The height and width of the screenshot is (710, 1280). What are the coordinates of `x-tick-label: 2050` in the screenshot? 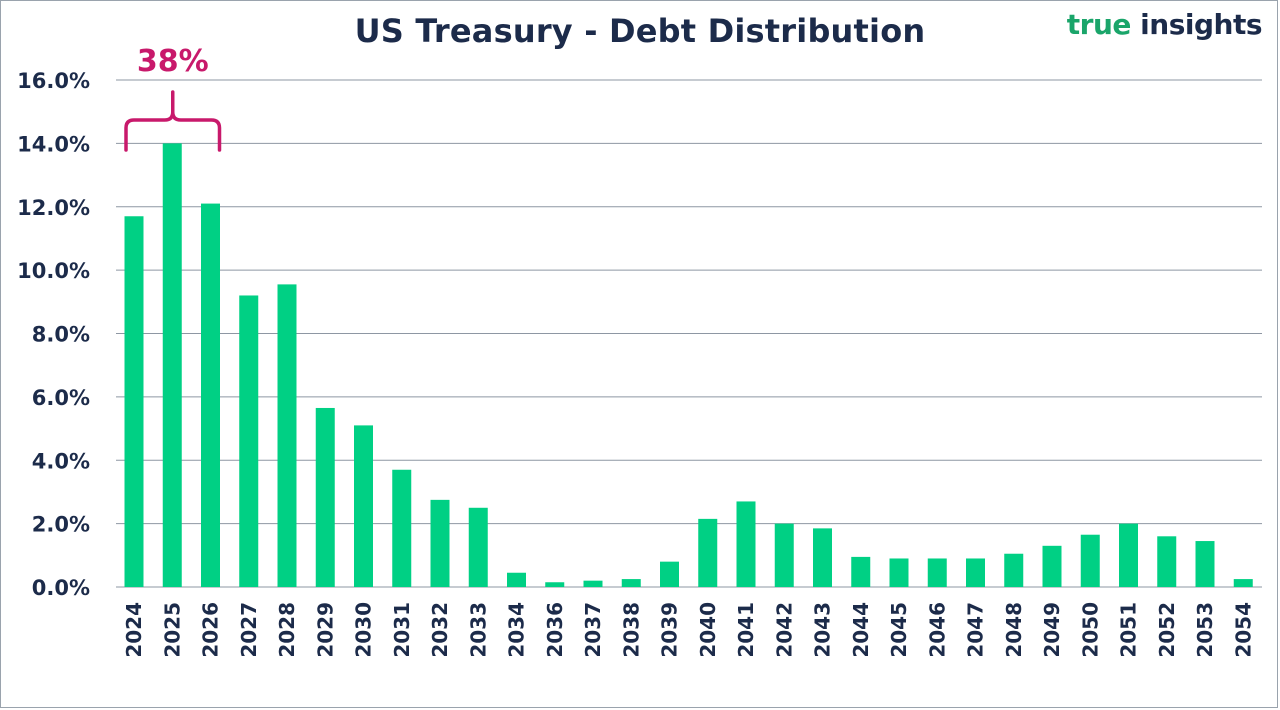 It's located at (1090, 630).